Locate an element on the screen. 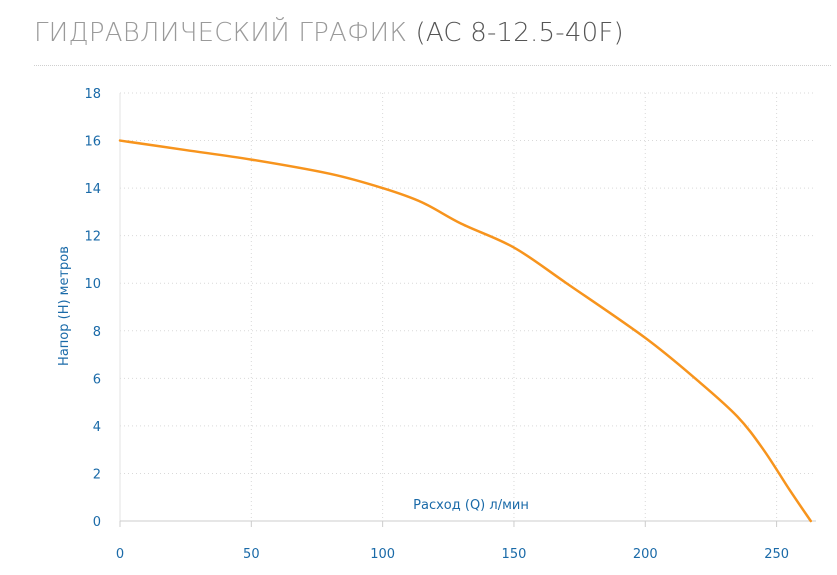 The image size is (837, 575). y-tick-label: 12 is located at coordinates (92, 237).